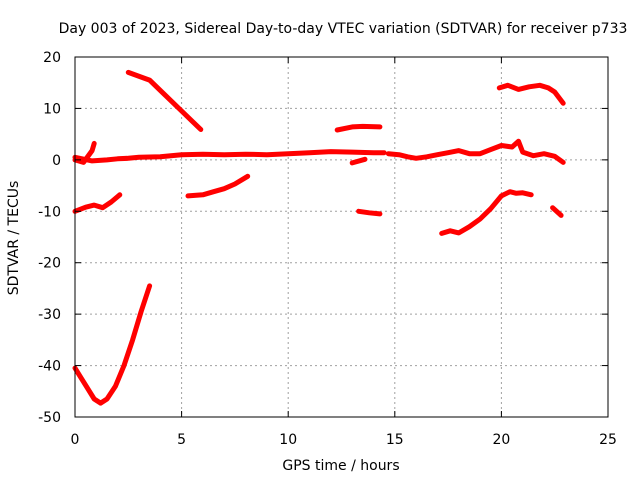  I want to click on y-tick-label: -40, so click(49, 367).